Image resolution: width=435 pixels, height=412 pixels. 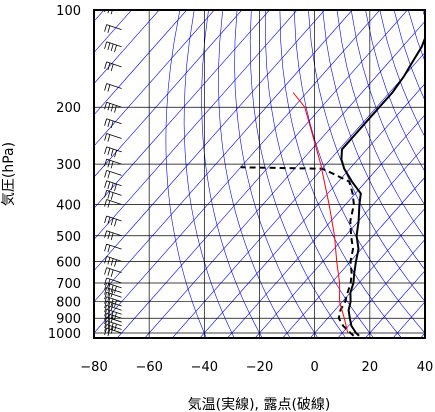 What do you see at coordinates (68, 108) in the screenshot?
I see `y-tick-label: 200` at bounding box center [68, 108].